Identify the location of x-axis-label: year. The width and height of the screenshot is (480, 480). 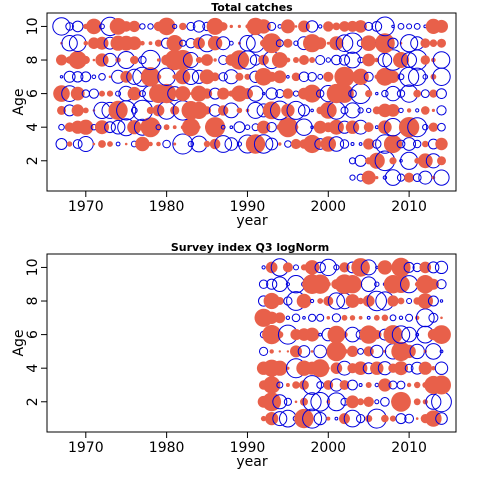
(251, 462).